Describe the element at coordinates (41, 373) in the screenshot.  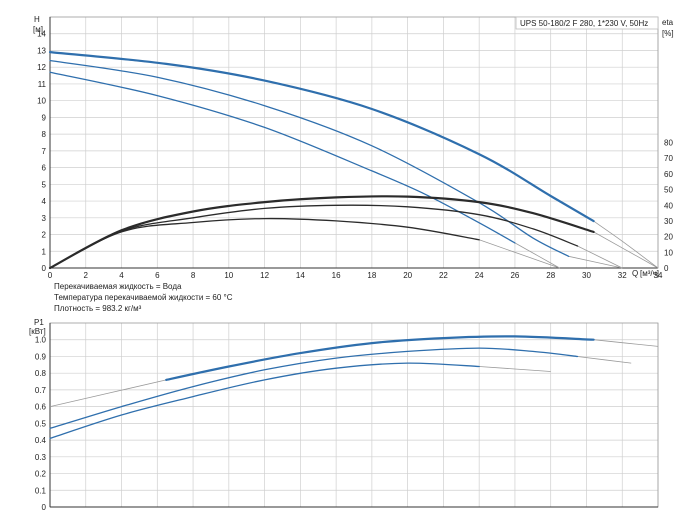
I see `p1-tick-label: 0.8` at that location.